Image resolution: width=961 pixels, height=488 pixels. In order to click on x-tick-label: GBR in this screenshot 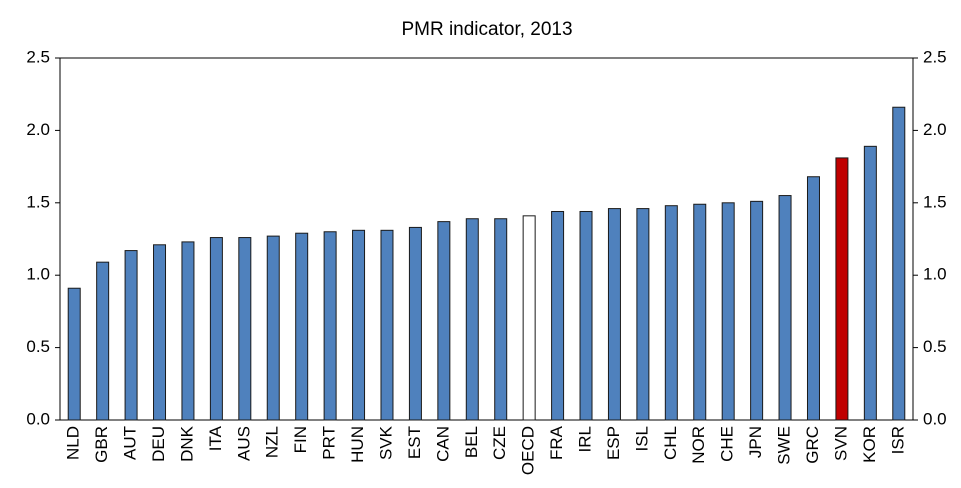, I will do `click(101, 444)`.